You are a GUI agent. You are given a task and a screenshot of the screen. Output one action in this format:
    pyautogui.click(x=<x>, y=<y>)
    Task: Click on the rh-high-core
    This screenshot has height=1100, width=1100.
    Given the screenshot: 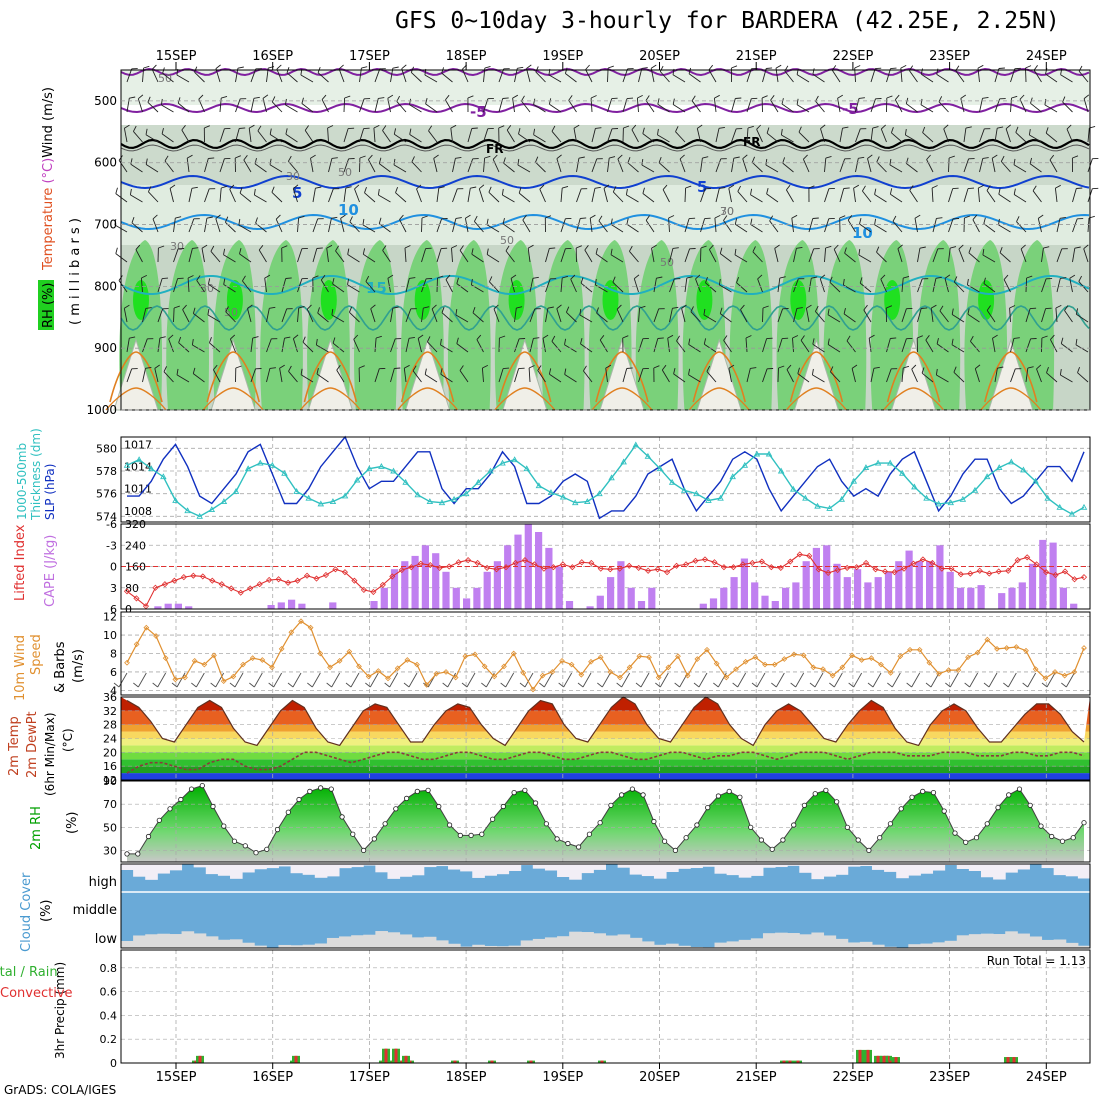 What is the action you would take?
    pyautogui.click(x=516, y=300)
    